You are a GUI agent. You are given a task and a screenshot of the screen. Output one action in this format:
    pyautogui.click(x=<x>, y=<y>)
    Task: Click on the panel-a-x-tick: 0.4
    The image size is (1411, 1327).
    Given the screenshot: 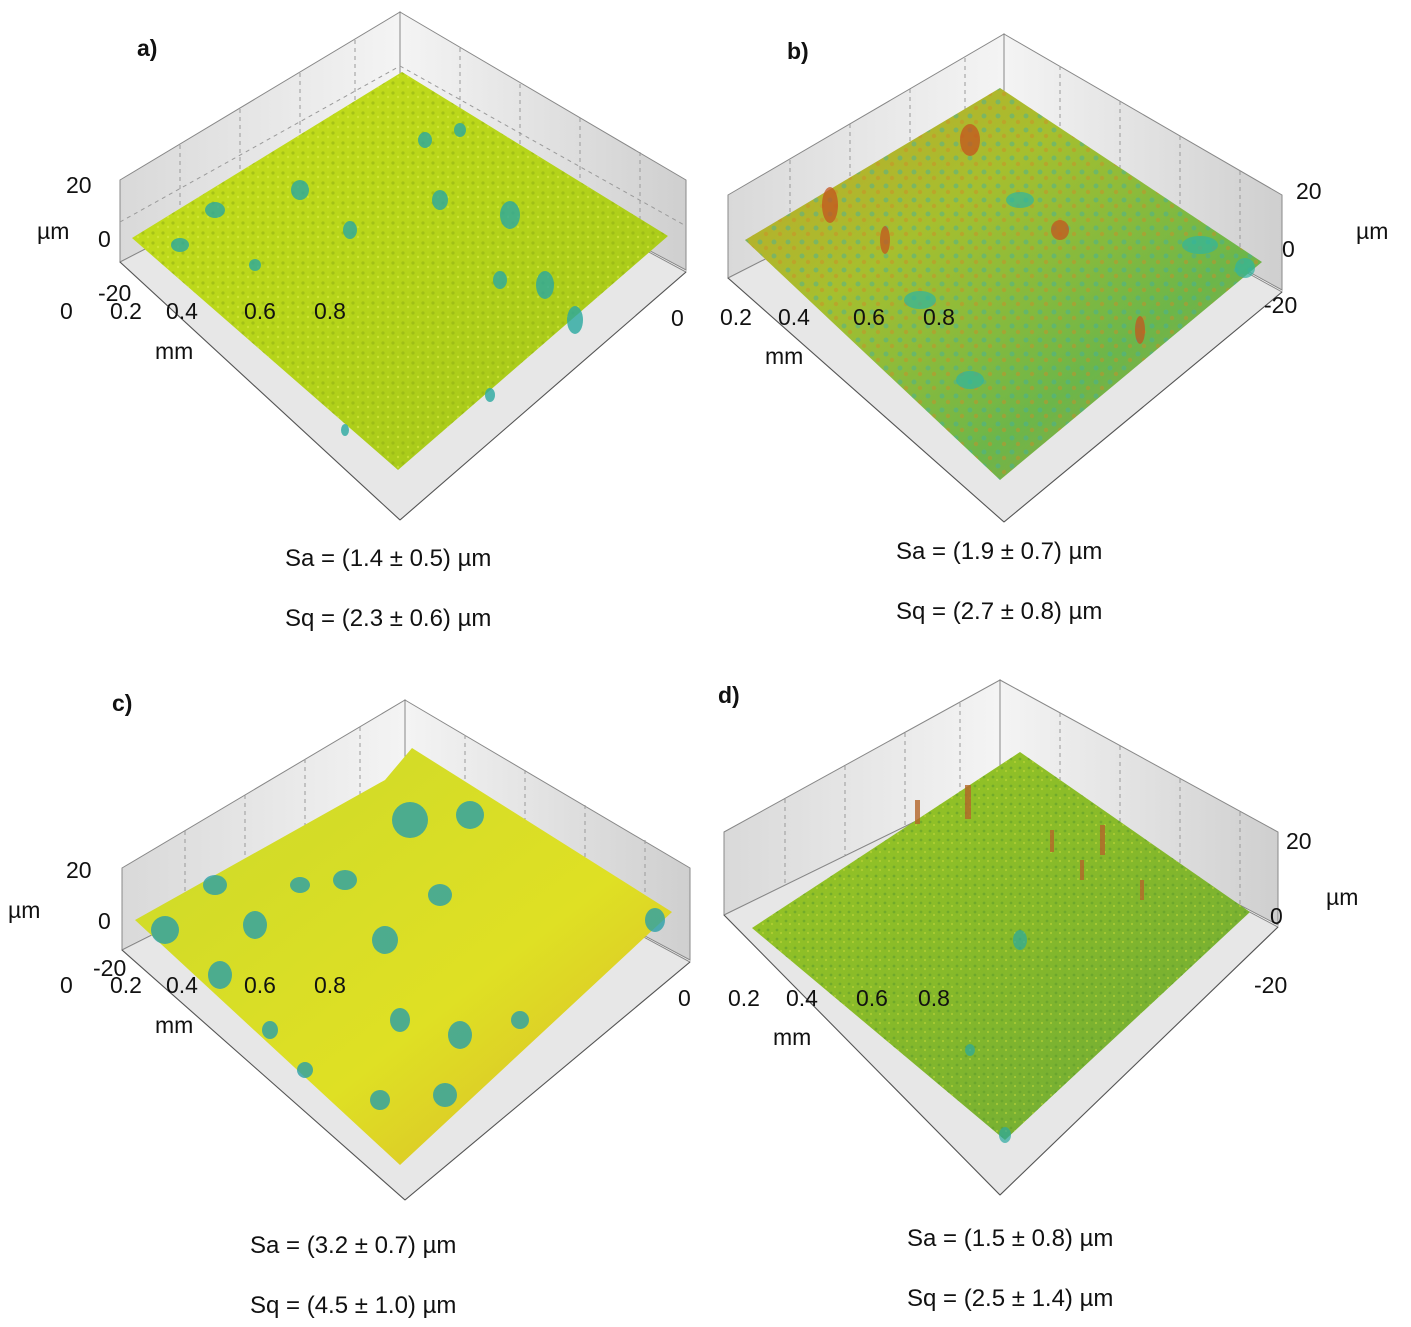 What is the action you would take?
    pyautogui.click(x=182, y=311)
    